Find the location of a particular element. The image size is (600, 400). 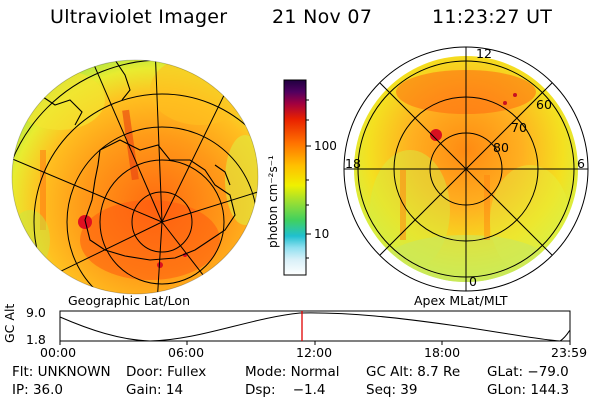

instrument-title: Ultraviolet Imager is located at coordinates (139, 17).